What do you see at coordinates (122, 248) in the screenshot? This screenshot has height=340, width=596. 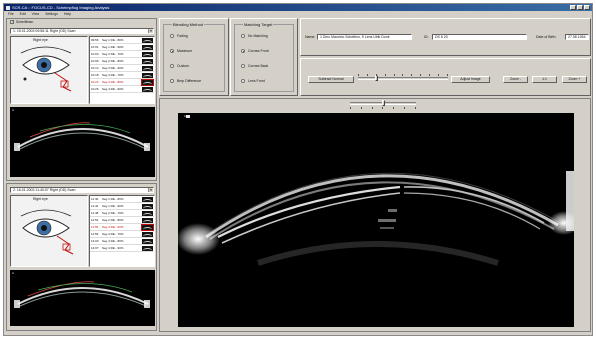 I see `list-item: 12:07 Seg 4 RE - 90%` at bounding box center [122, 248].